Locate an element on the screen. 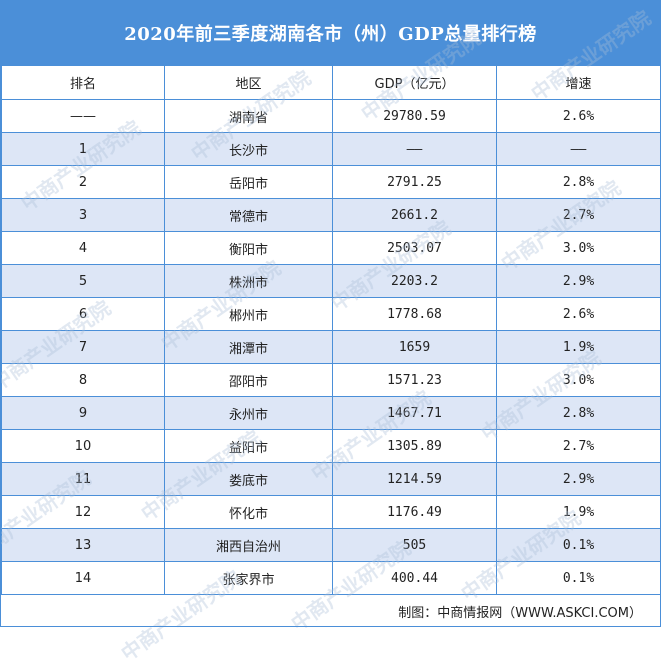 The height and width of the screenshot is (667, 661). cell-growth: —— is located at coordinates (578, 149).